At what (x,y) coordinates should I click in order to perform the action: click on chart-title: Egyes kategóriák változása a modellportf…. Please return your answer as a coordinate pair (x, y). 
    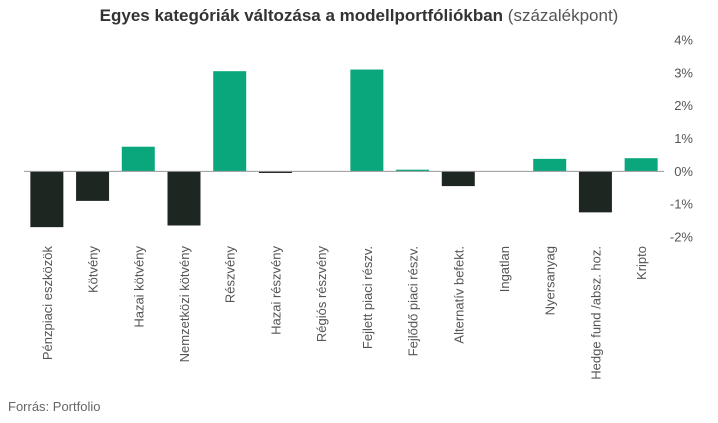
    Looking at the image, I should click on (359, 16).